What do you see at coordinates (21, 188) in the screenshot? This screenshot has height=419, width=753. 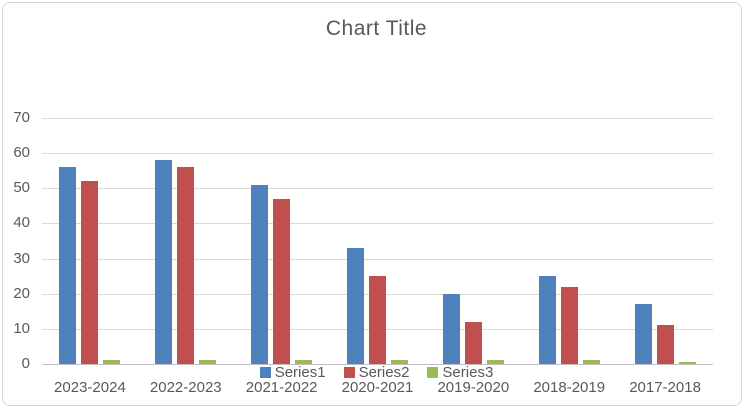 I see `y-axis-label-50: 50` at bounding box center [21, 188].